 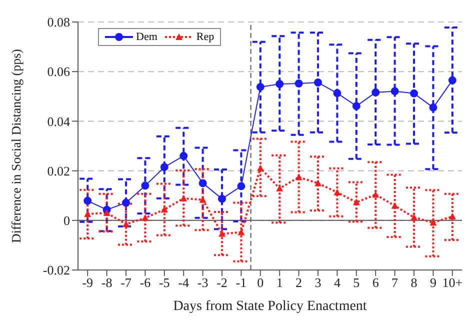 I want to click on x-tick-label: 10+, so click(x=452, y=282).